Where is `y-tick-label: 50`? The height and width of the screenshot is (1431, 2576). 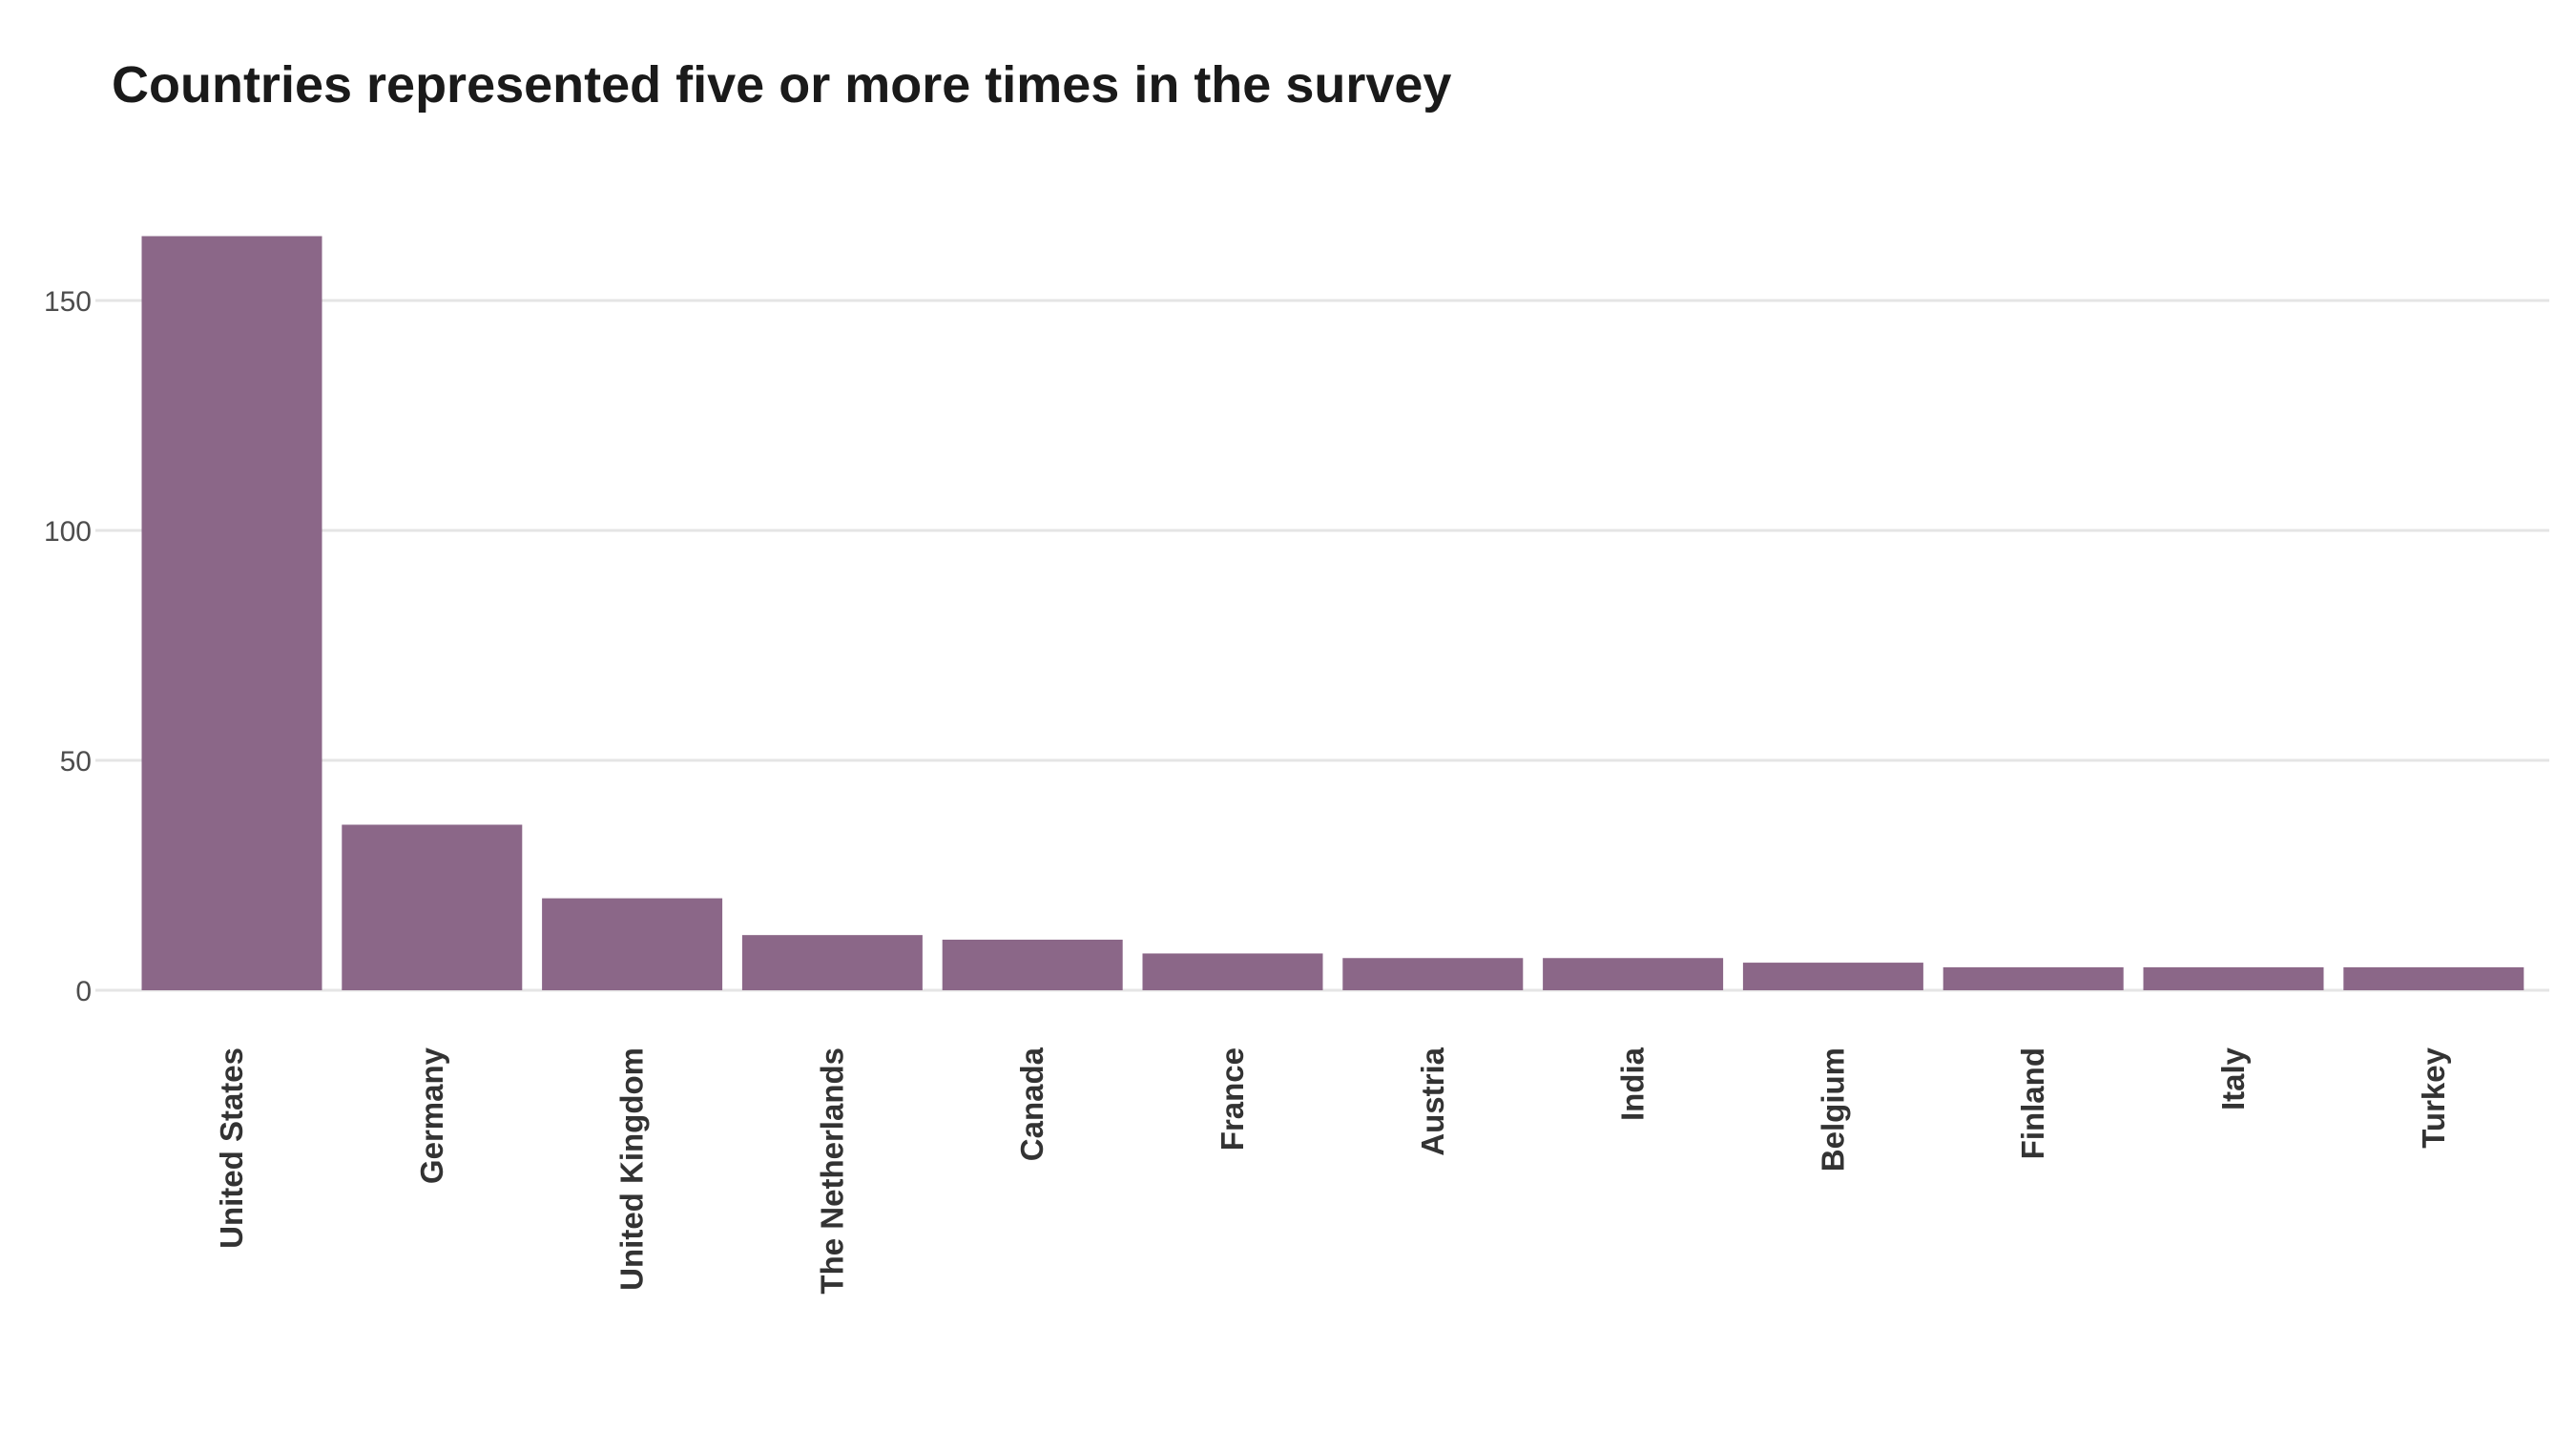
y-tick-label: 50 is located at coordinates (76, 762).